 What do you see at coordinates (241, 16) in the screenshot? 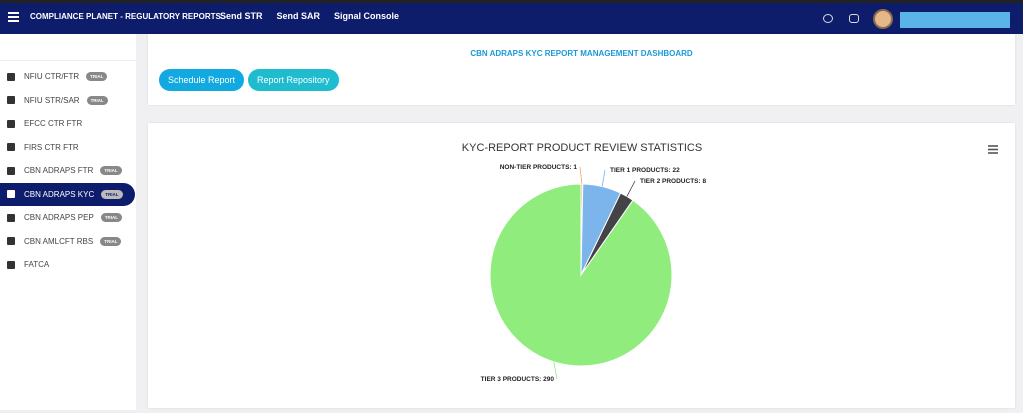
I see `nav-link: Send STR` at bounding box center [241, 16].